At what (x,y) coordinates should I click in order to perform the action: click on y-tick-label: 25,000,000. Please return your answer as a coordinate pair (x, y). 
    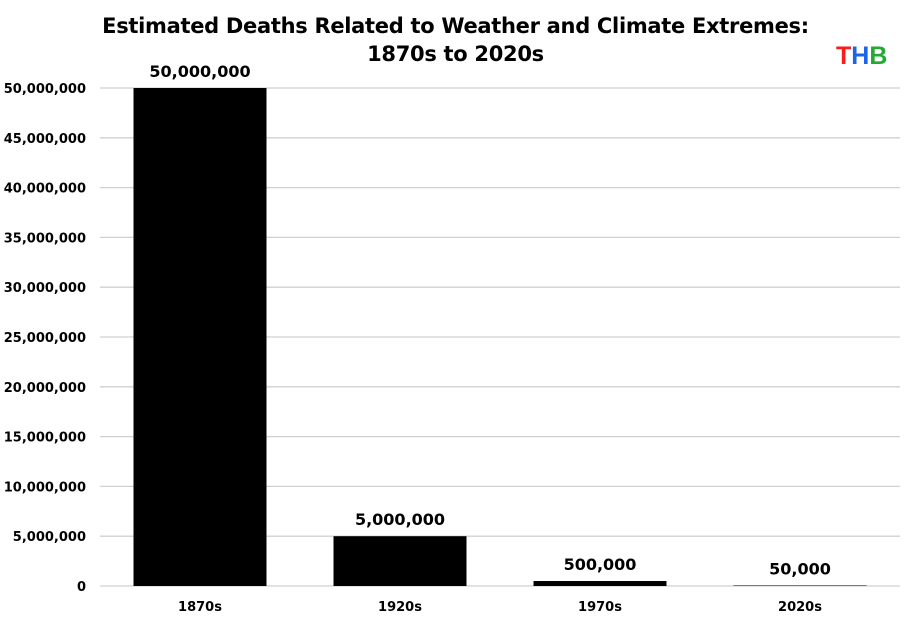
    Looking at the image, I should click on (45, 338).